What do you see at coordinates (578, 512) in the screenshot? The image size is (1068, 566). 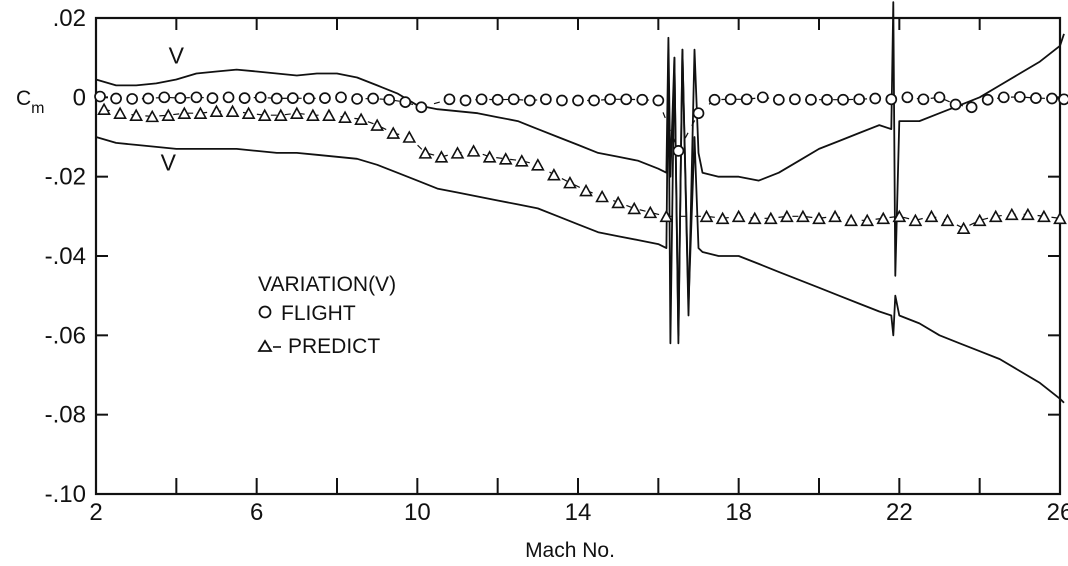 I see `x-tick-label: 14` at bounding box center [578, 512].